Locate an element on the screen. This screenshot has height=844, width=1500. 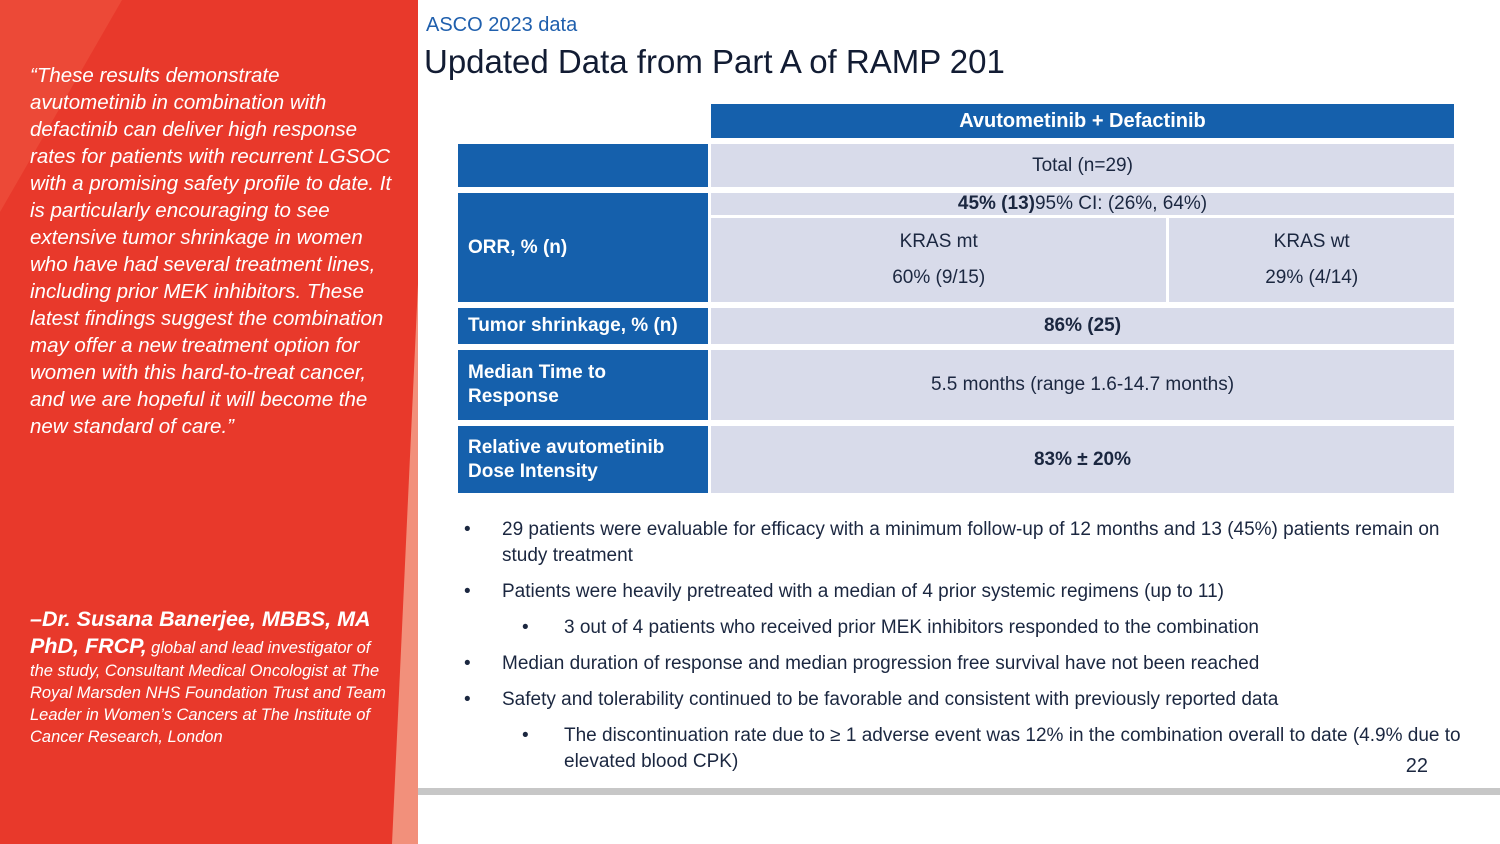
footer-divider-bar is located at coordinates (959, 791).